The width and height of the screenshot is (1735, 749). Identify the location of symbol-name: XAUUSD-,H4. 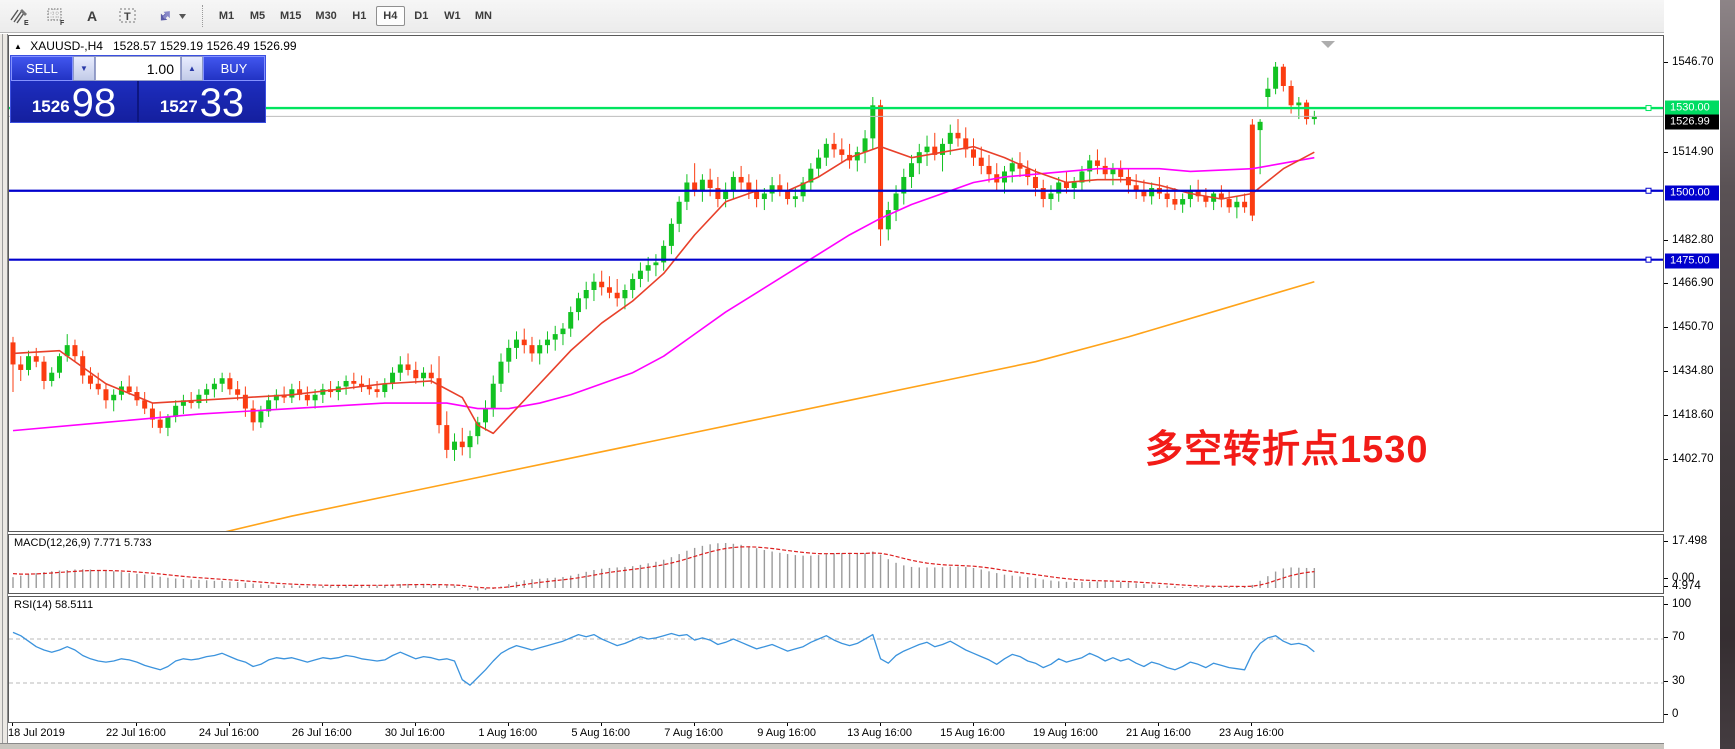
(66, 46).